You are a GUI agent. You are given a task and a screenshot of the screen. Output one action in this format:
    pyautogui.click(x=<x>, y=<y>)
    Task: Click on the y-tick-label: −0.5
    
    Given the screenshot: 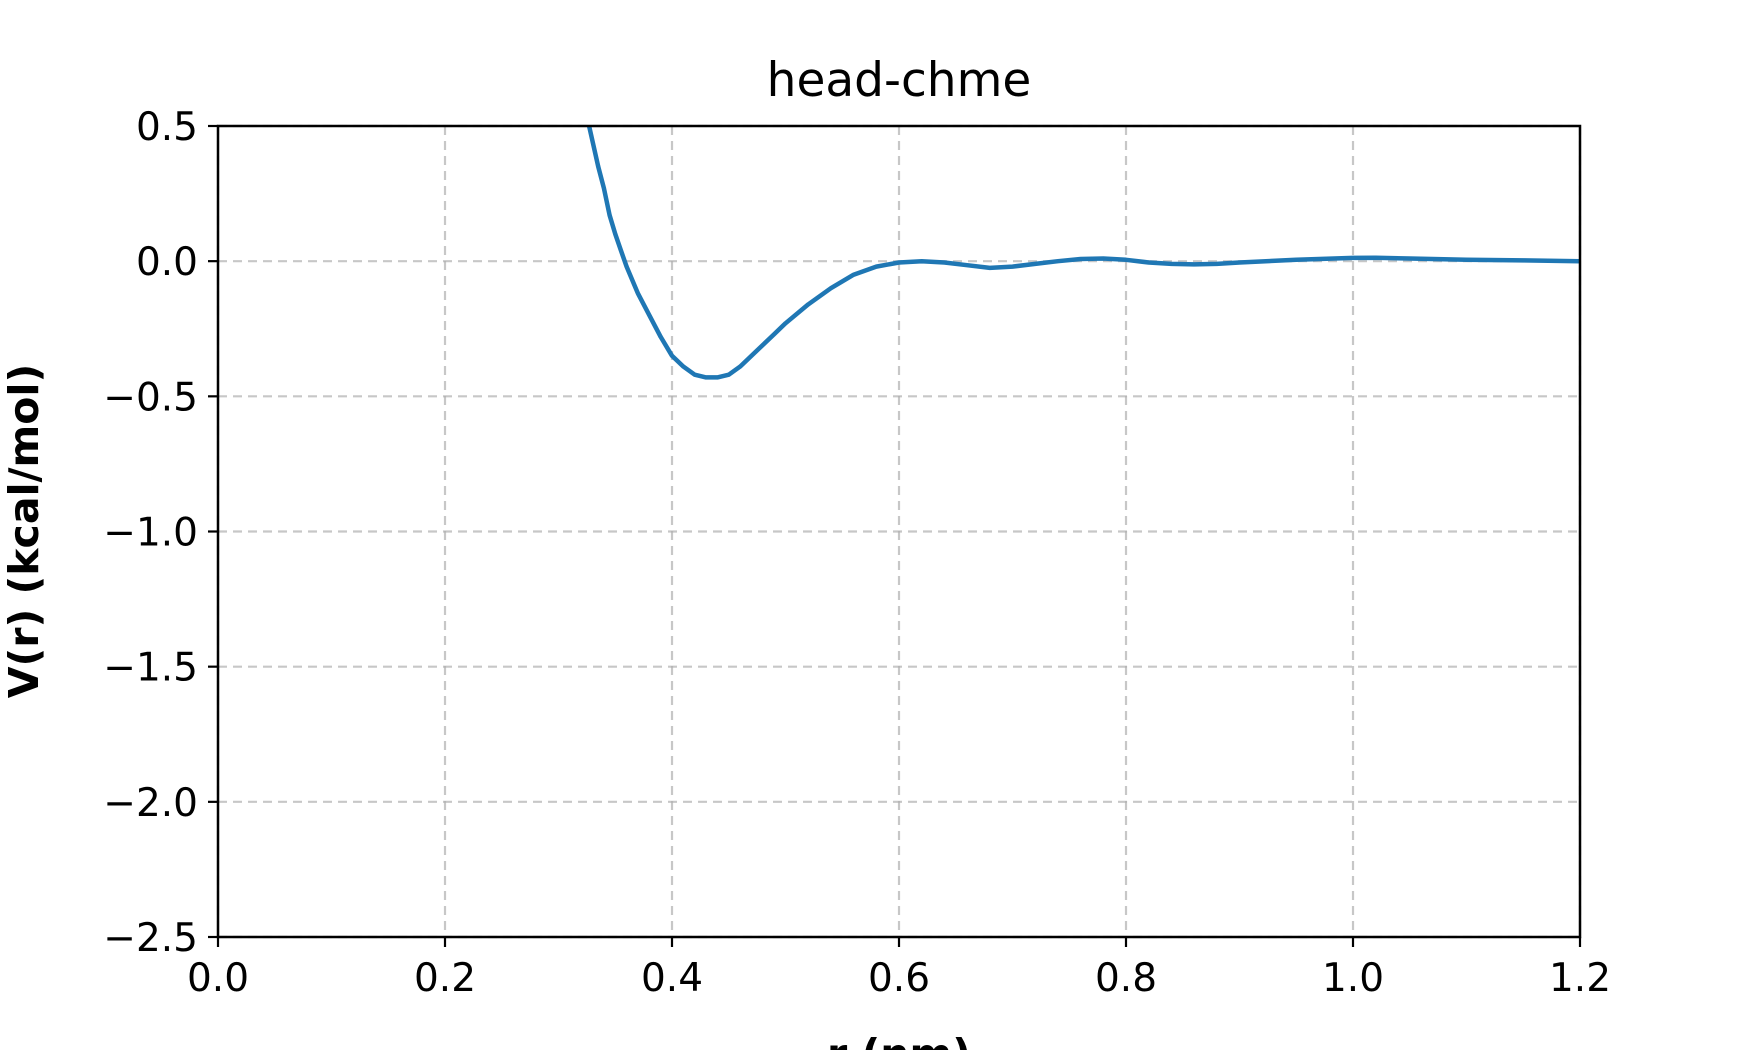 What is the action you would take?
    pyautogui.click(x=150, y=397)
    